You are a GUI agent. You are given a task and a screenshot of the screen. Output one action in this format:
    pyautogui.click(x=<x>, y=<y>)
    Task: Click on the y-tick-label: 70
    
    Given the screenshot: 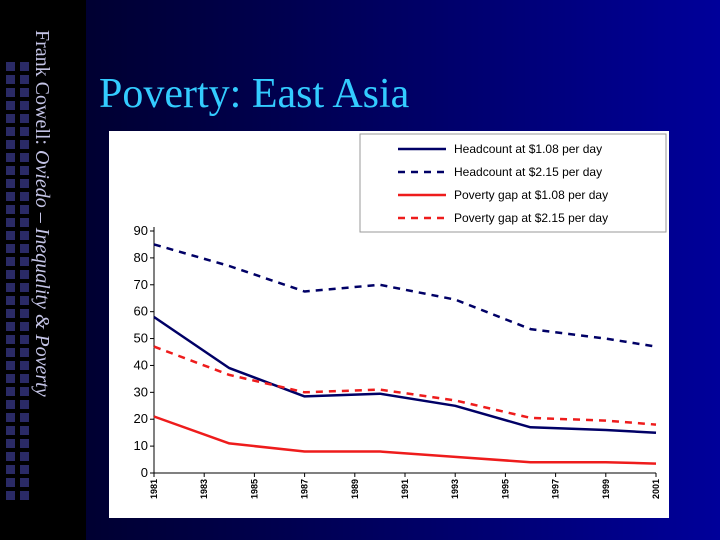 What is the action you would take?
    pyautogui.click(x=141, y=284)
    